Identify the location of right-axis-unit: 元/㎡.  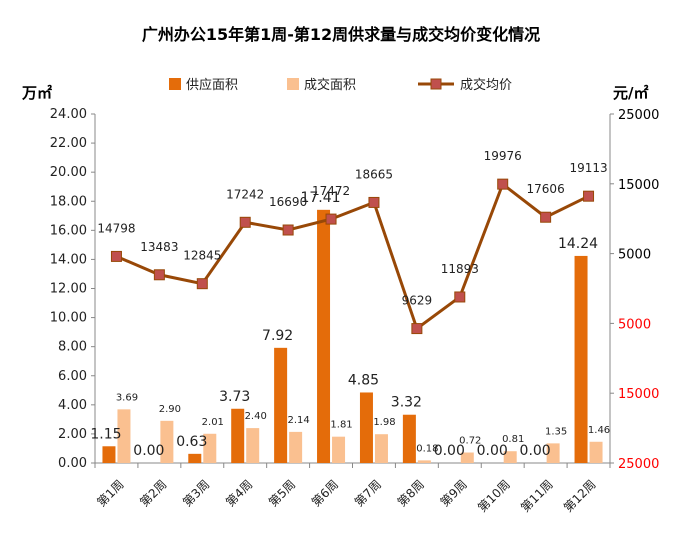
(630, 93).